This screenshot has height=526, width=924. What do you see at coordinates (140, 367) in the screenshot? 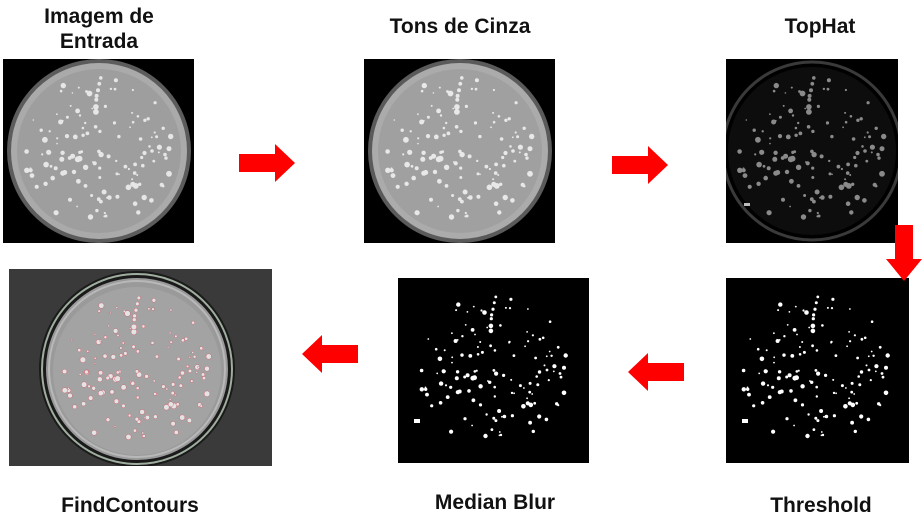
I see `findcontours-image` at bounding box center [140, 367].